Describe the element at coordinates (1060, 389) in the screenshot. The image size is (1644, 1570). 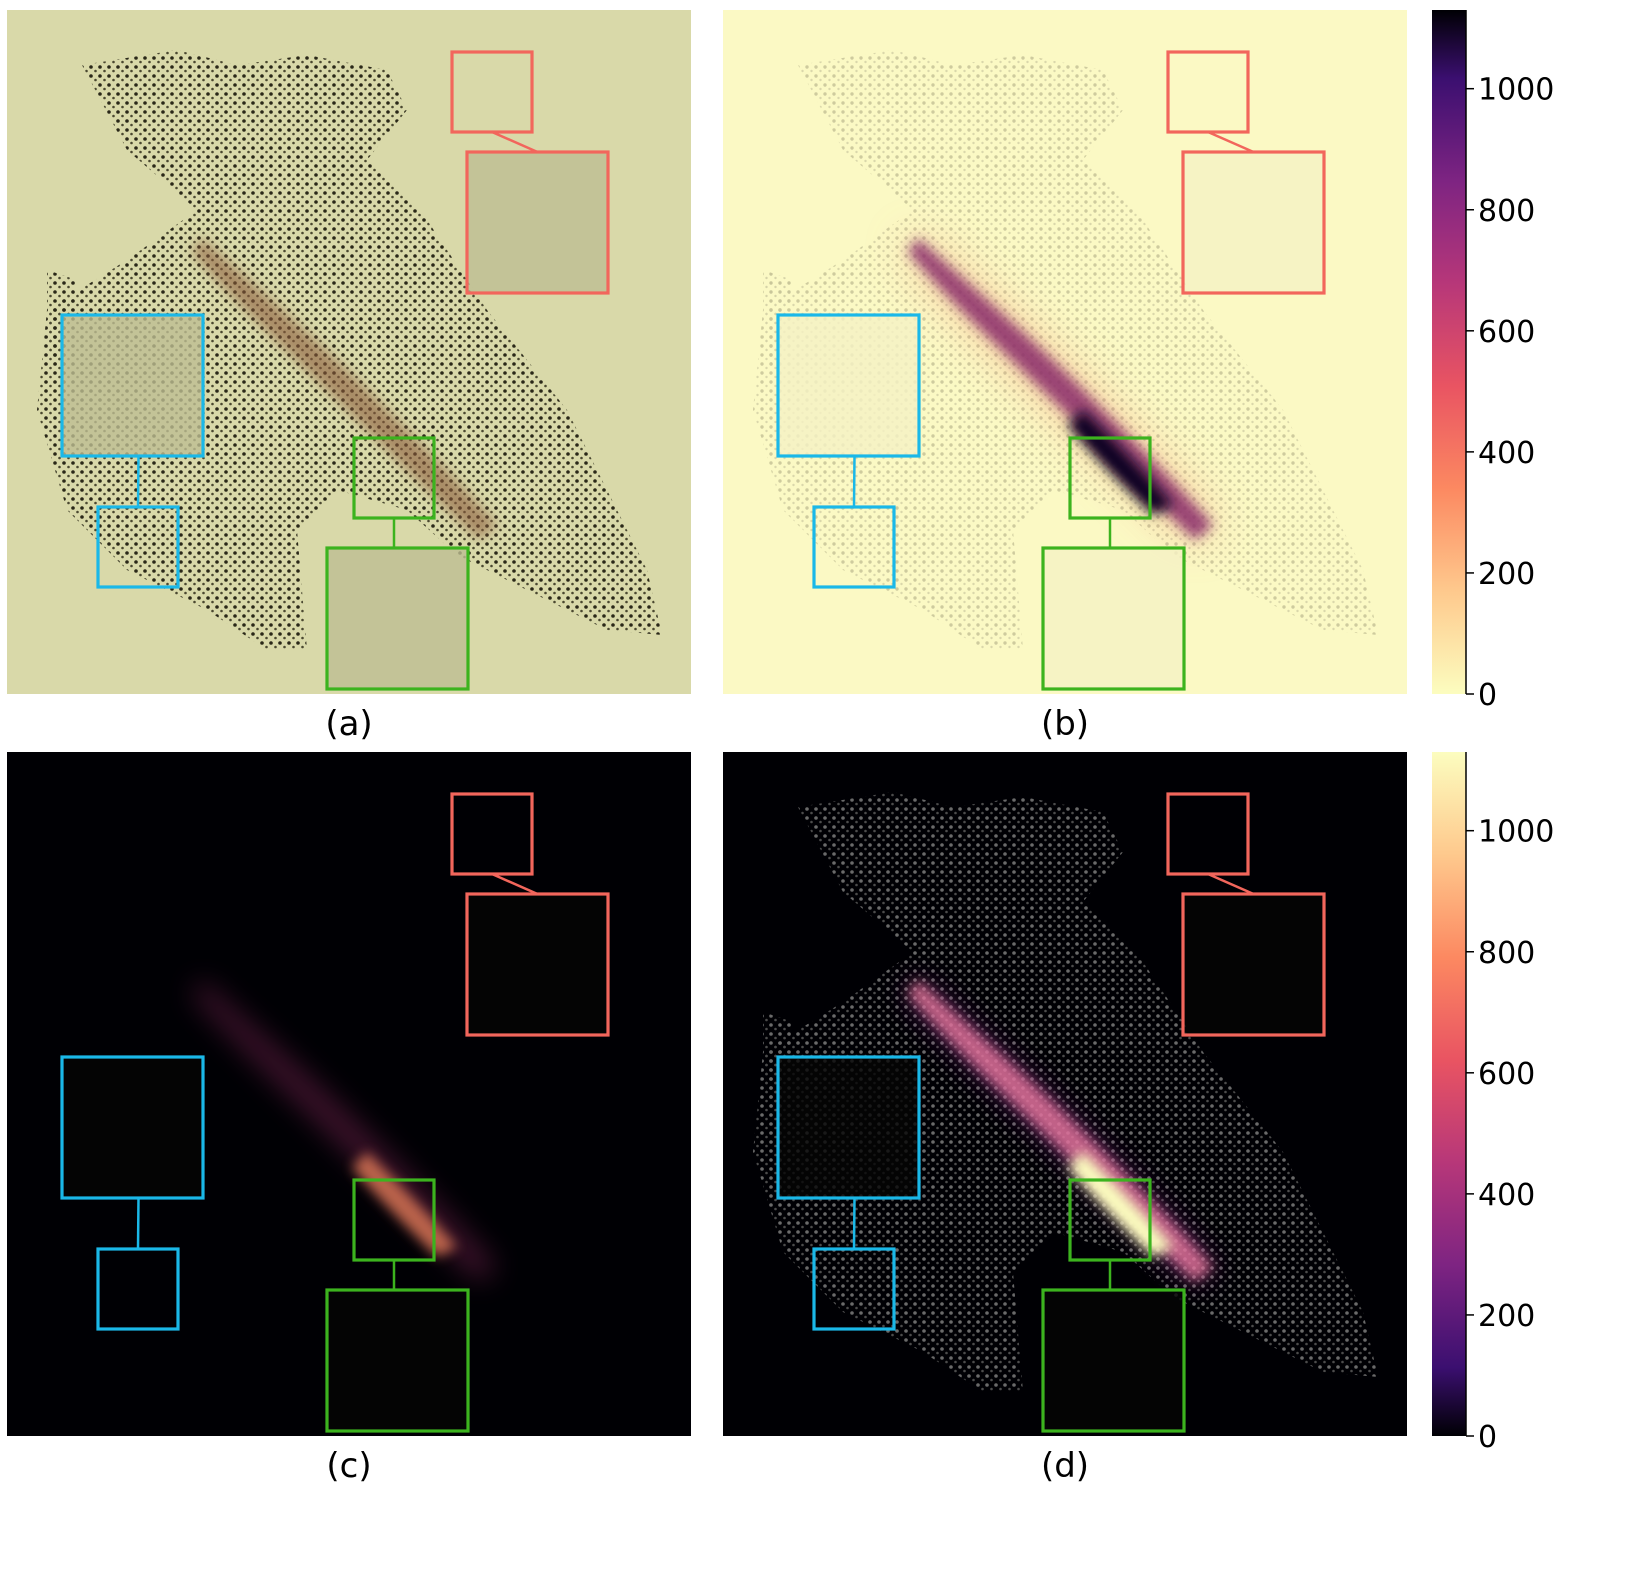
I see `panel-b-density-band` at that location.